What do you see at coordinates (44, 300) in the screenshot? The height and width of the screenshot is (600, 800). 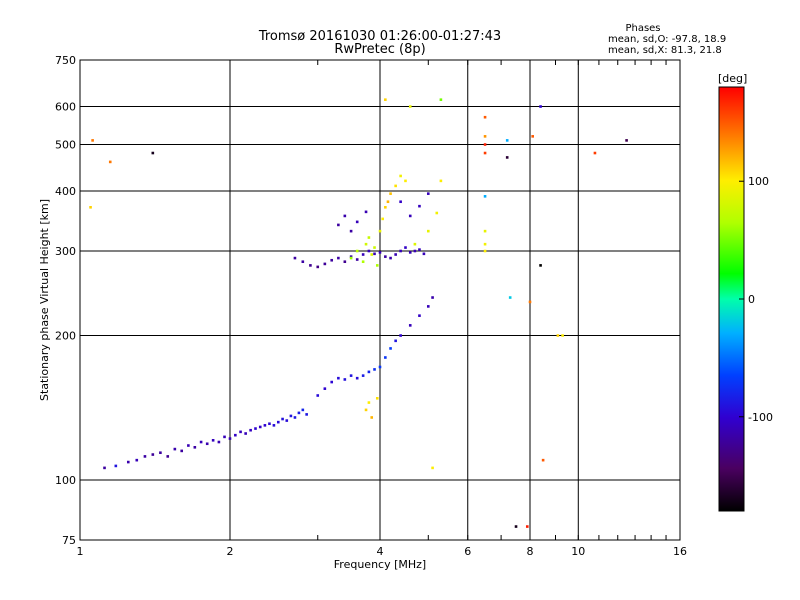 I see `y-axis-label: Stationary phase Virtual Height [km]` at bounding box center [44, 300].